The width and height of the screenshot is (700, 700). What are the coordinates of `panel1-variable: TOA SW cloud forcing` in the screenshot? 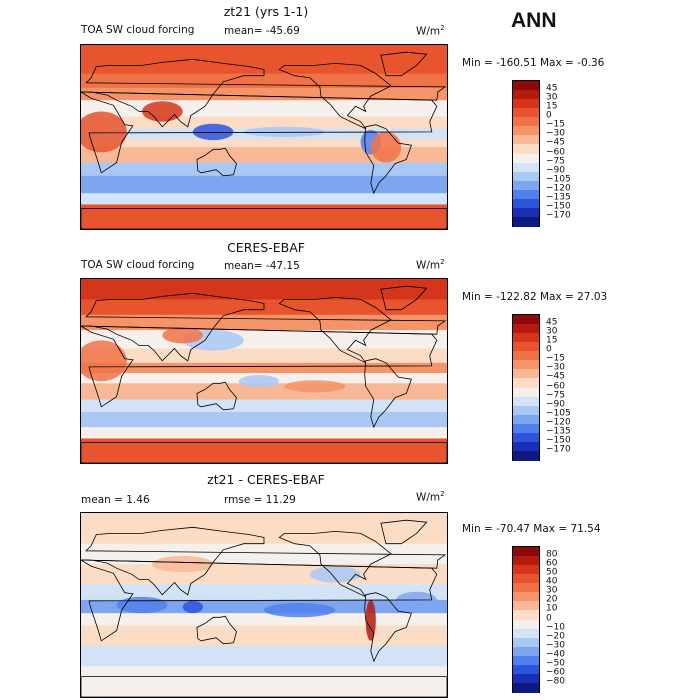 It's located at (138, 30).